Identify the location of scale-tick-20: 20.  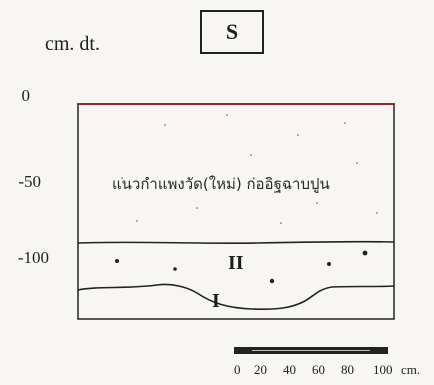
(260, 370).